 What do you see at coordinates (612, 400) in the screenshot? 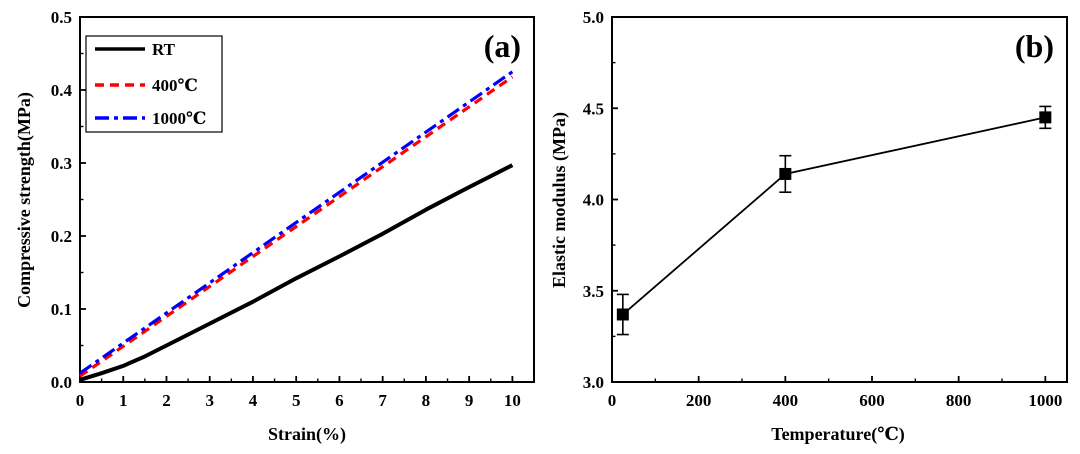
I see `b-x-tick-label: 0` at bounding box center [612, 400].